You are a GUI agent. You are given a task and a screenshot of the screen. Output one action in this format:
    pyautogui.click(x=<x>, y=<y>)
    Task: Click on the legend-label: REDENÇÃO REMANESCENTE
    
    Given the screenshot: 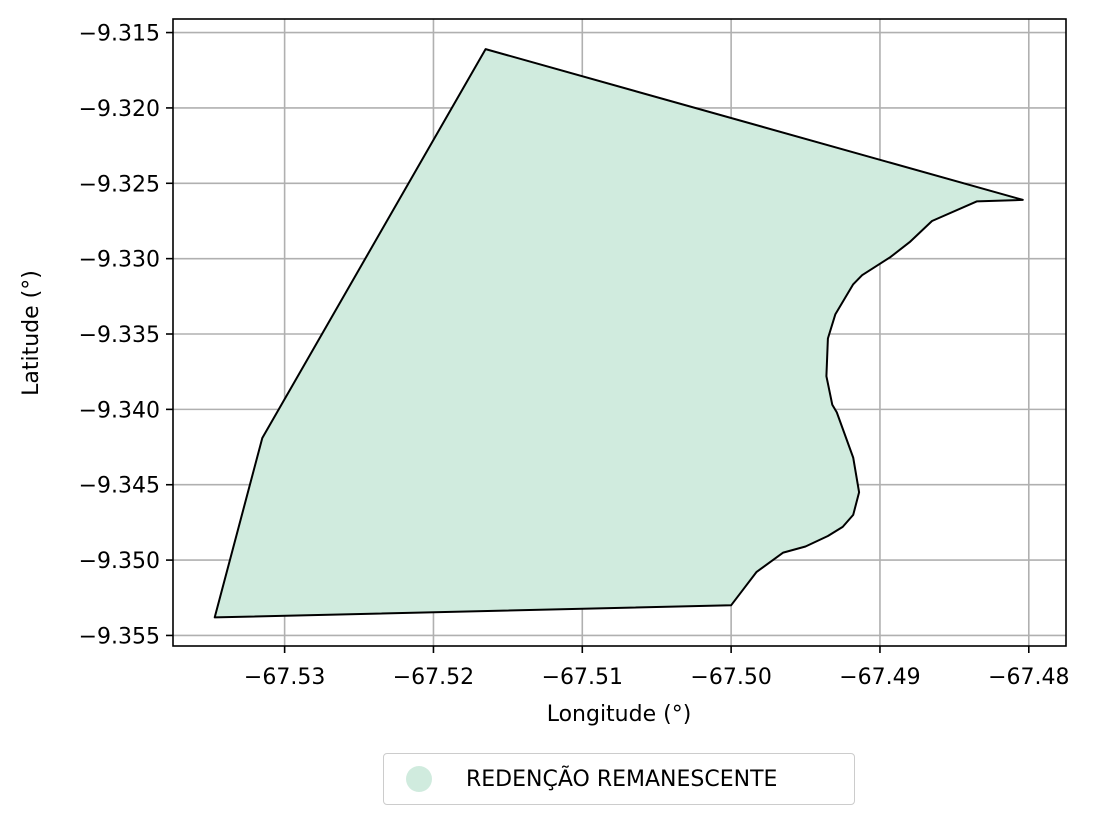 What is the action you would take?
    pyautogui.click(x=622, y=779)
    